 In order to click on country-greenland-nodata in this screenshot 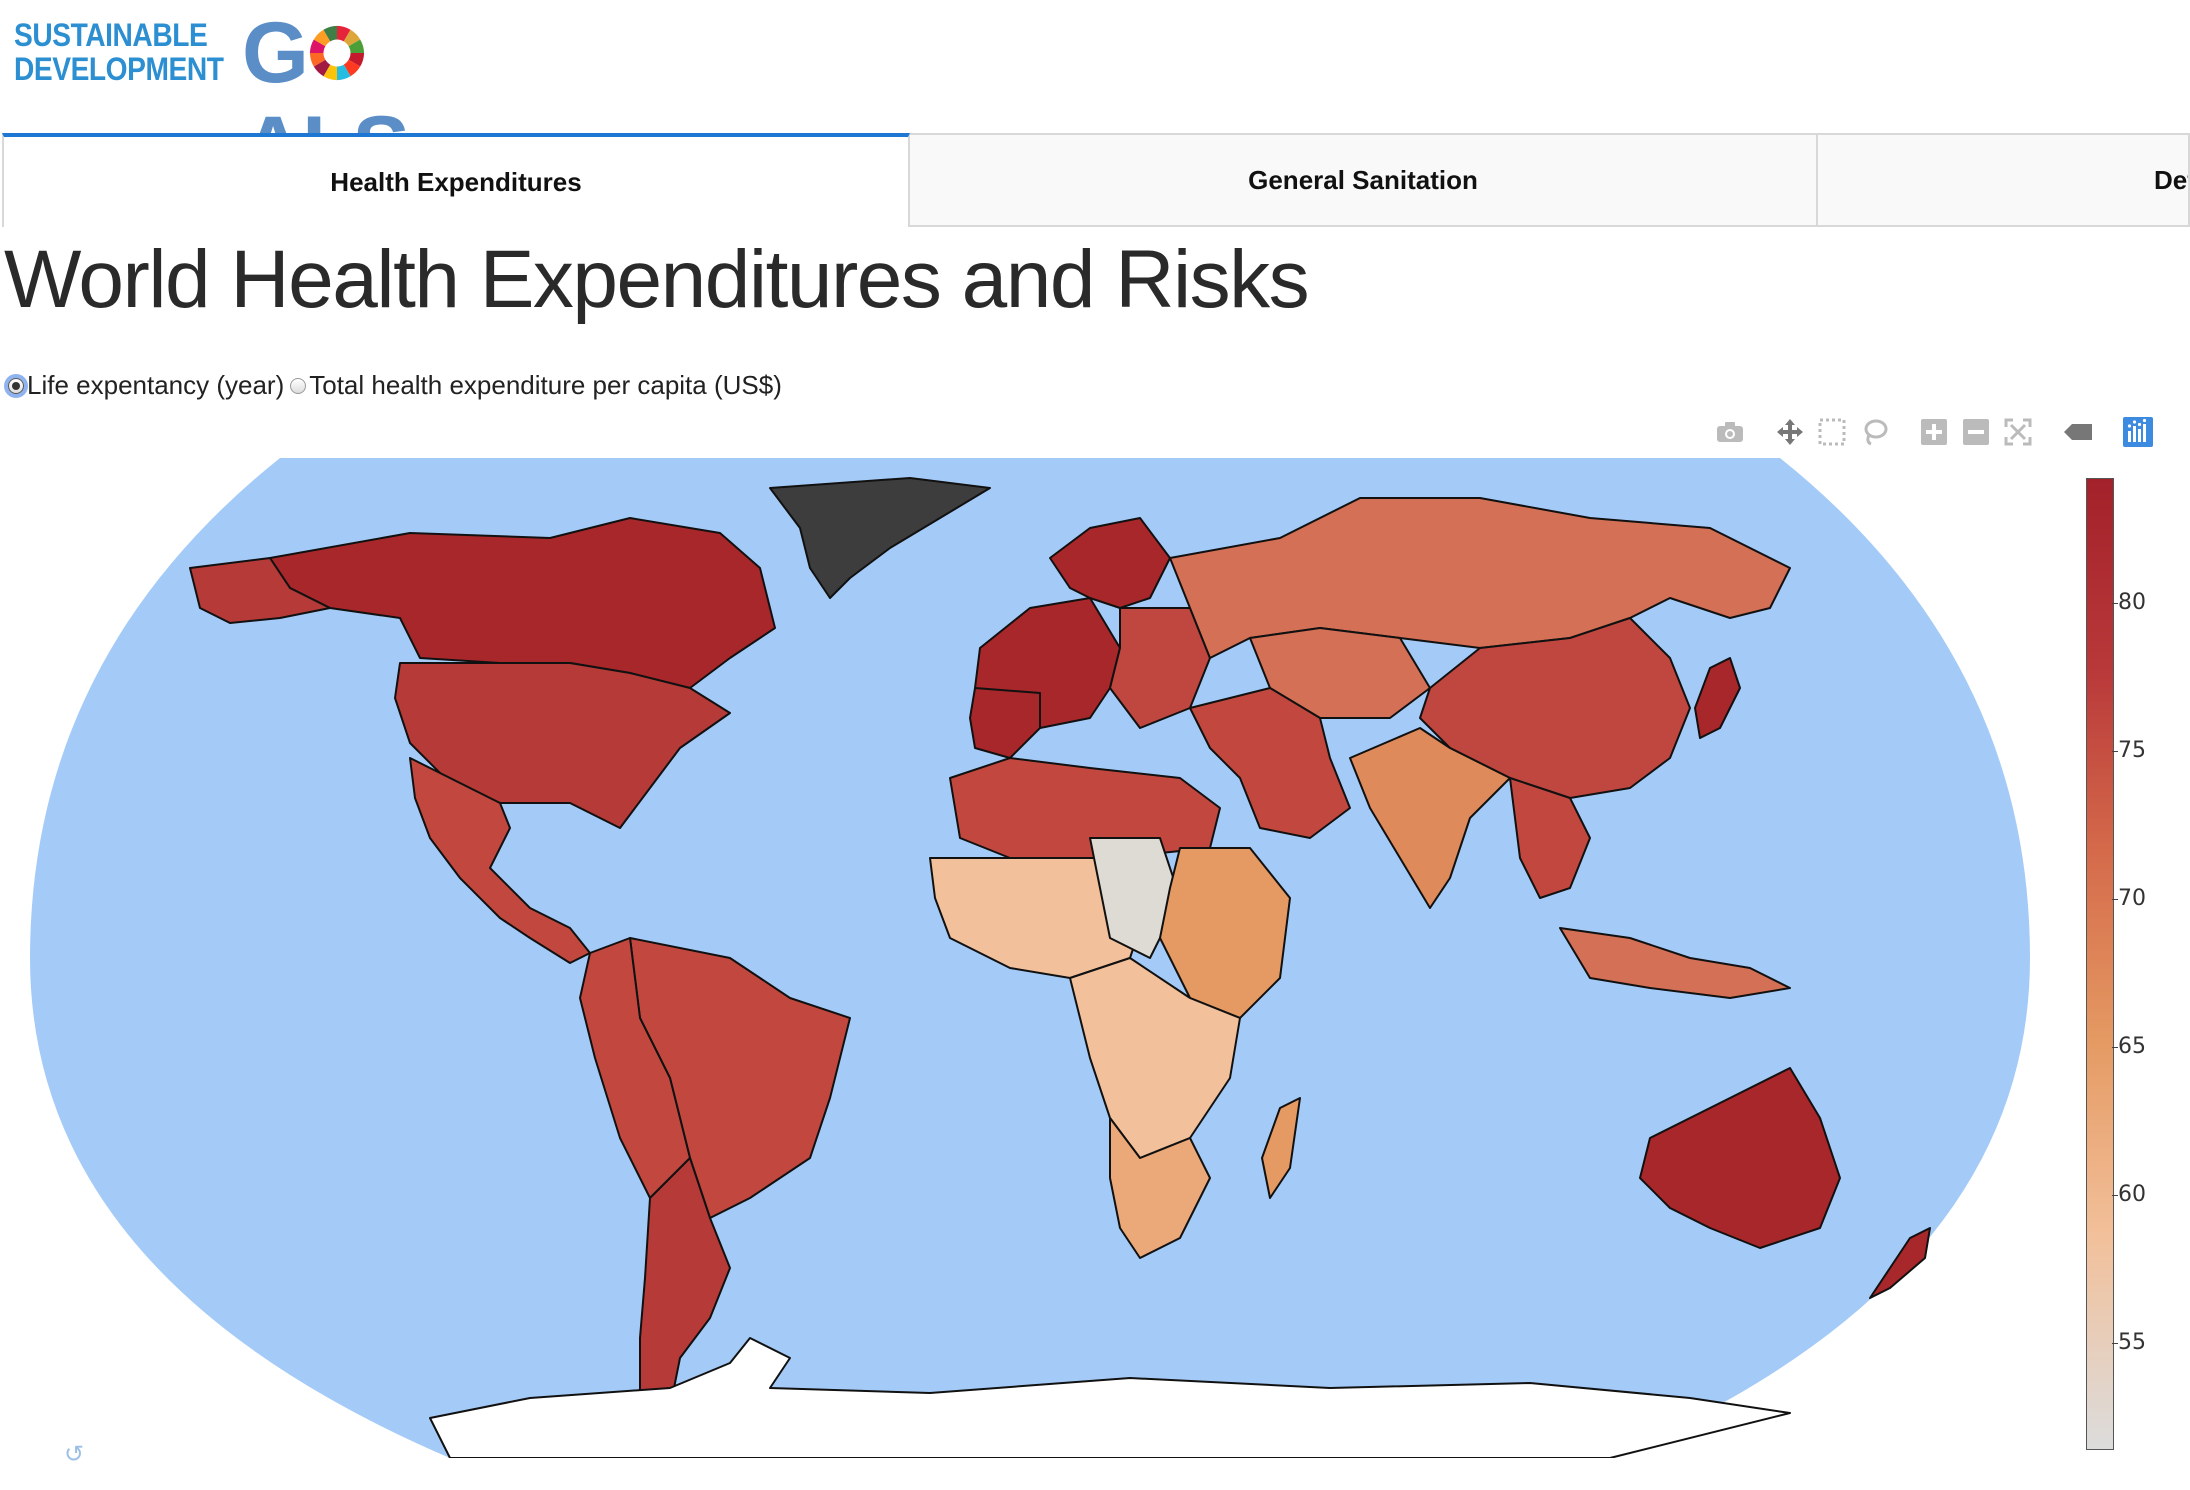, I will do `click(880, 538)`.